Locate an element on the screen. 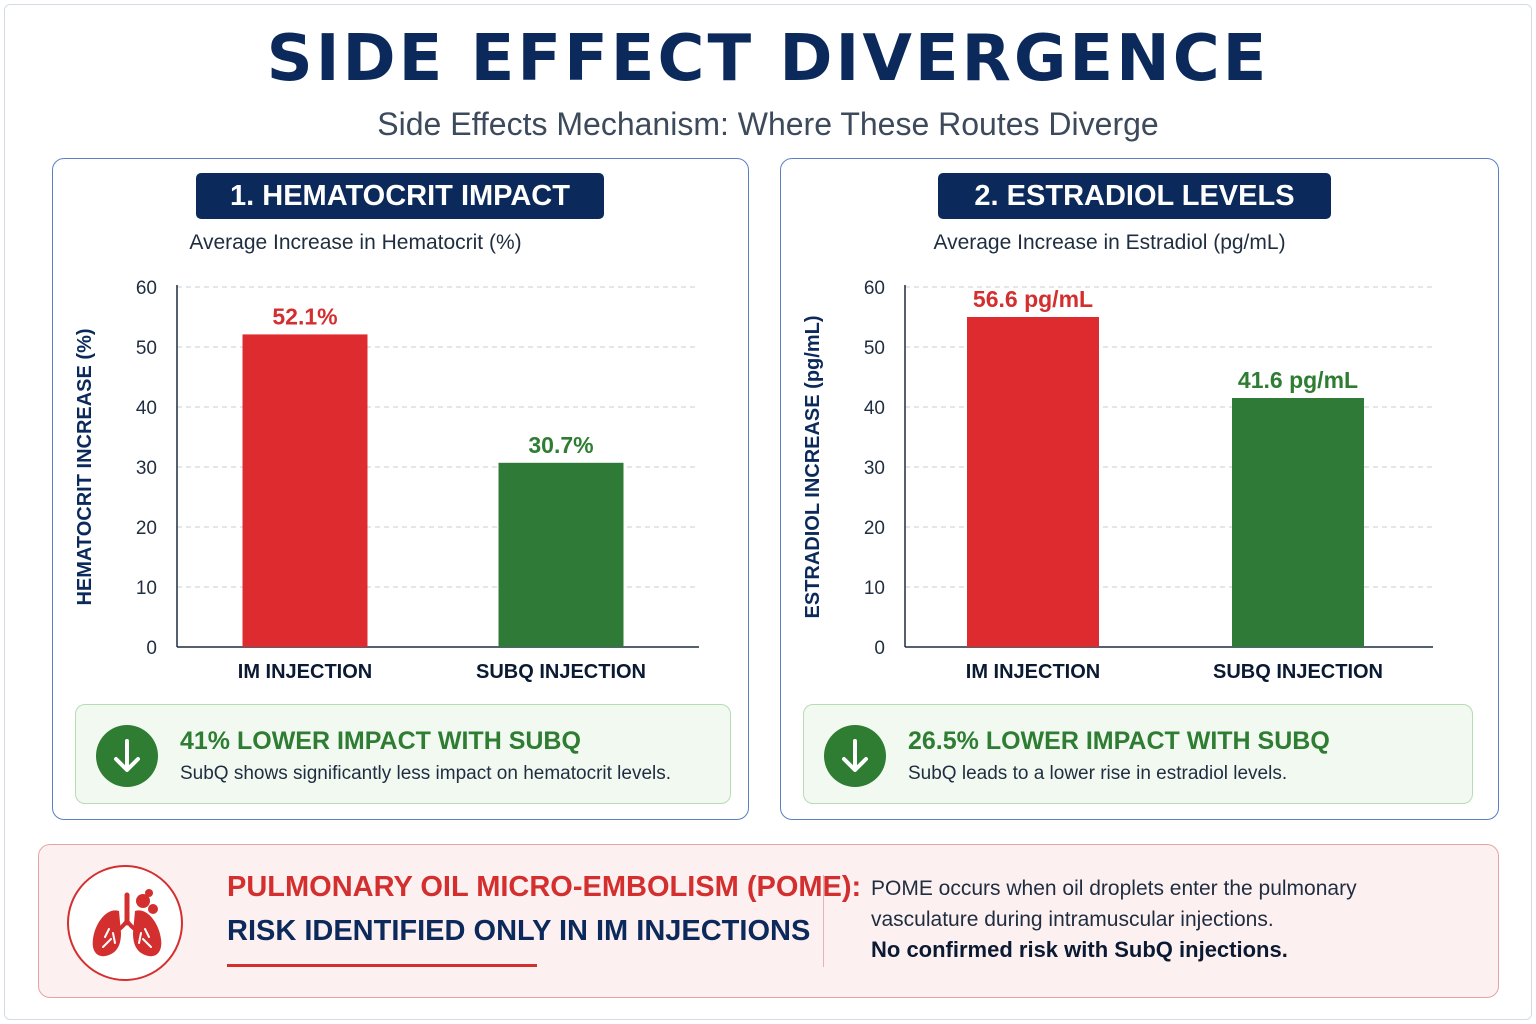  estradiol-category-label: IM INJECTION is located at coordinates (1033, 672).